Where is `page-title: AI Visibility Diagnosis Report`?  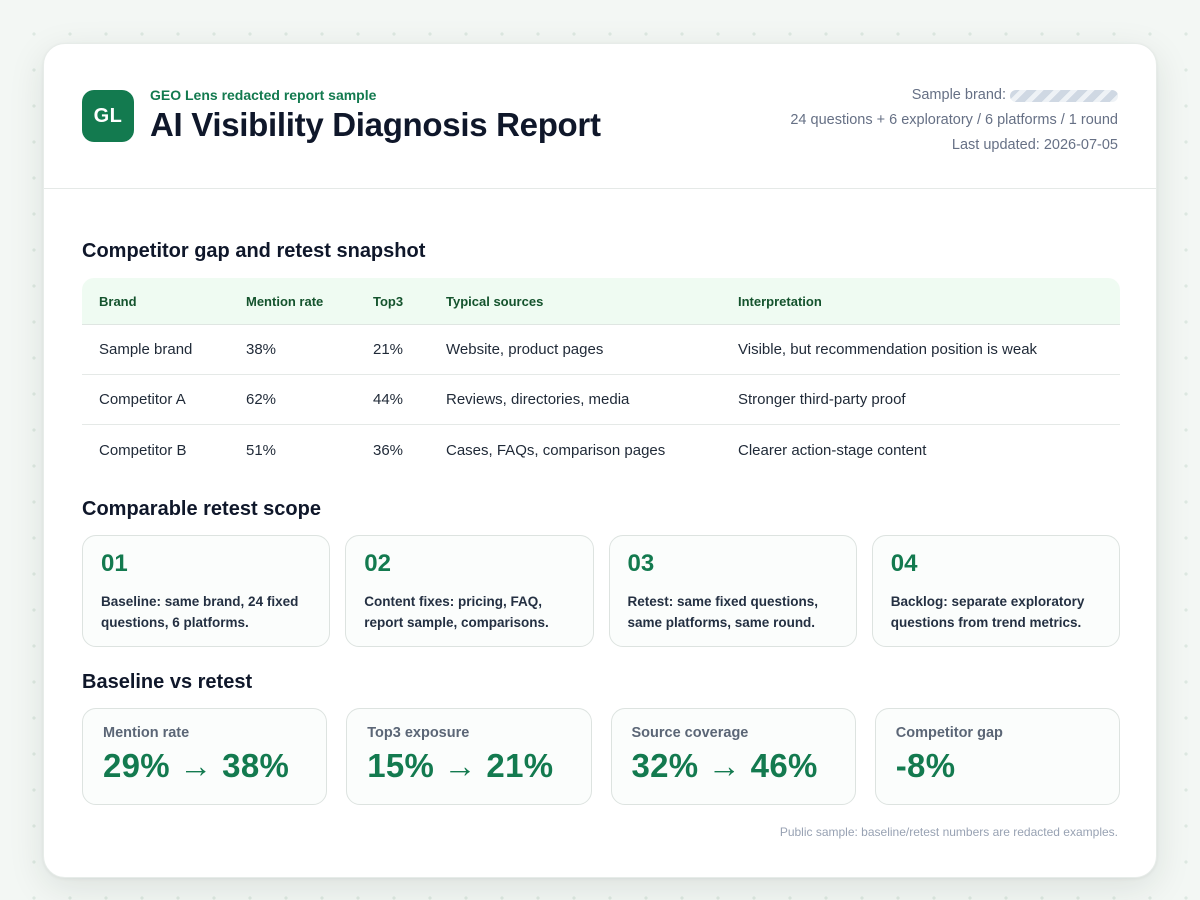 page-title: AI Visibility Diagnosis Report is located at coordinates (375, 124).